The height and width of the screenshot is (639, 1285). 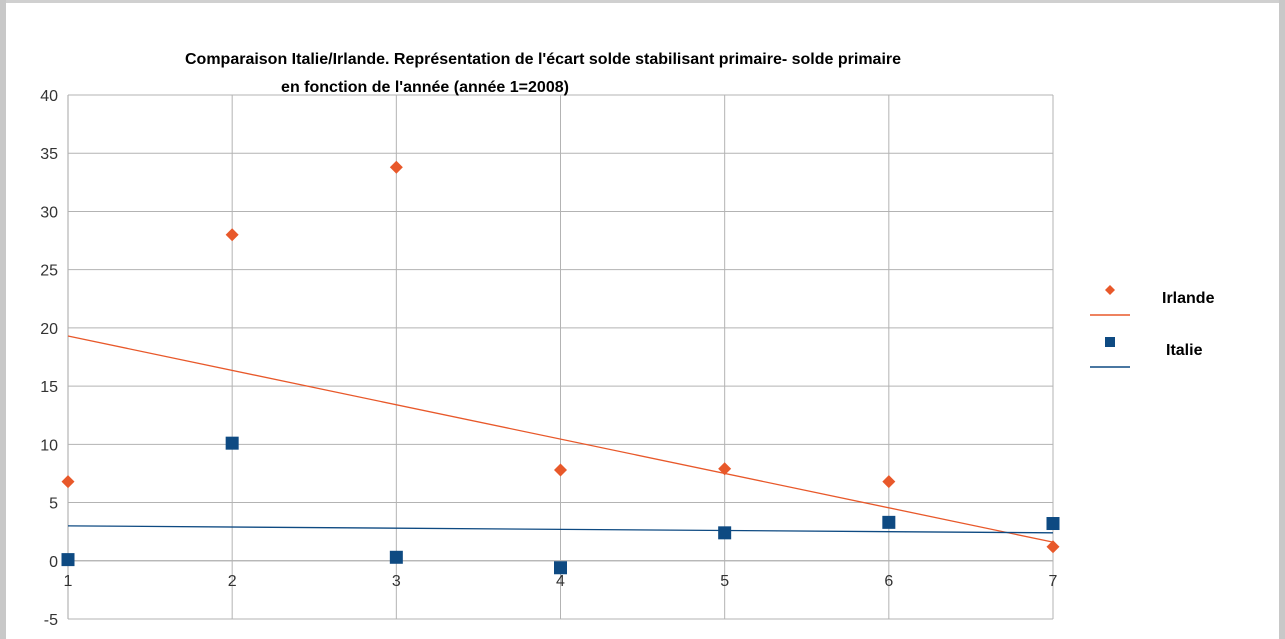 I want to click on top-border, so click(x=642, y=1).